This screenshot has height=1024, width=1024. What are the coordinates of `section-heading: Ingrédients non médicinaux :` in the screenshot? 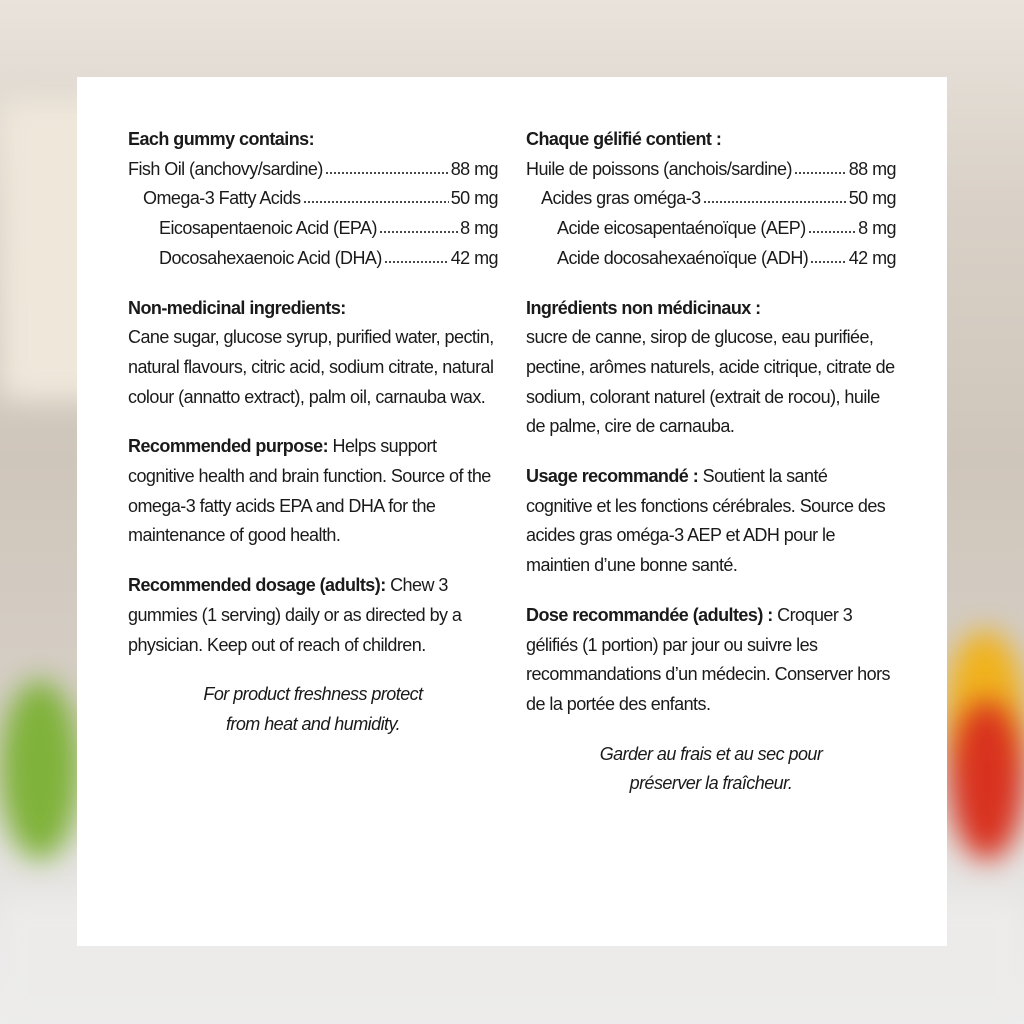 It's located at (643, 307).